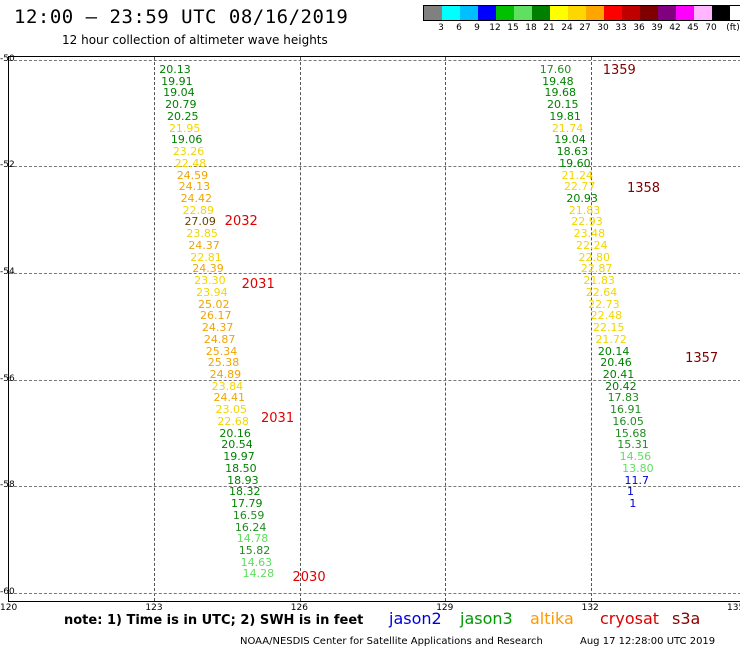 Image resolution: width=740 pixels, height=650 pixels. Describe the element at coordinates (256, 562) in the screenshot. I see `wave-height-value: 14.63` at that location.